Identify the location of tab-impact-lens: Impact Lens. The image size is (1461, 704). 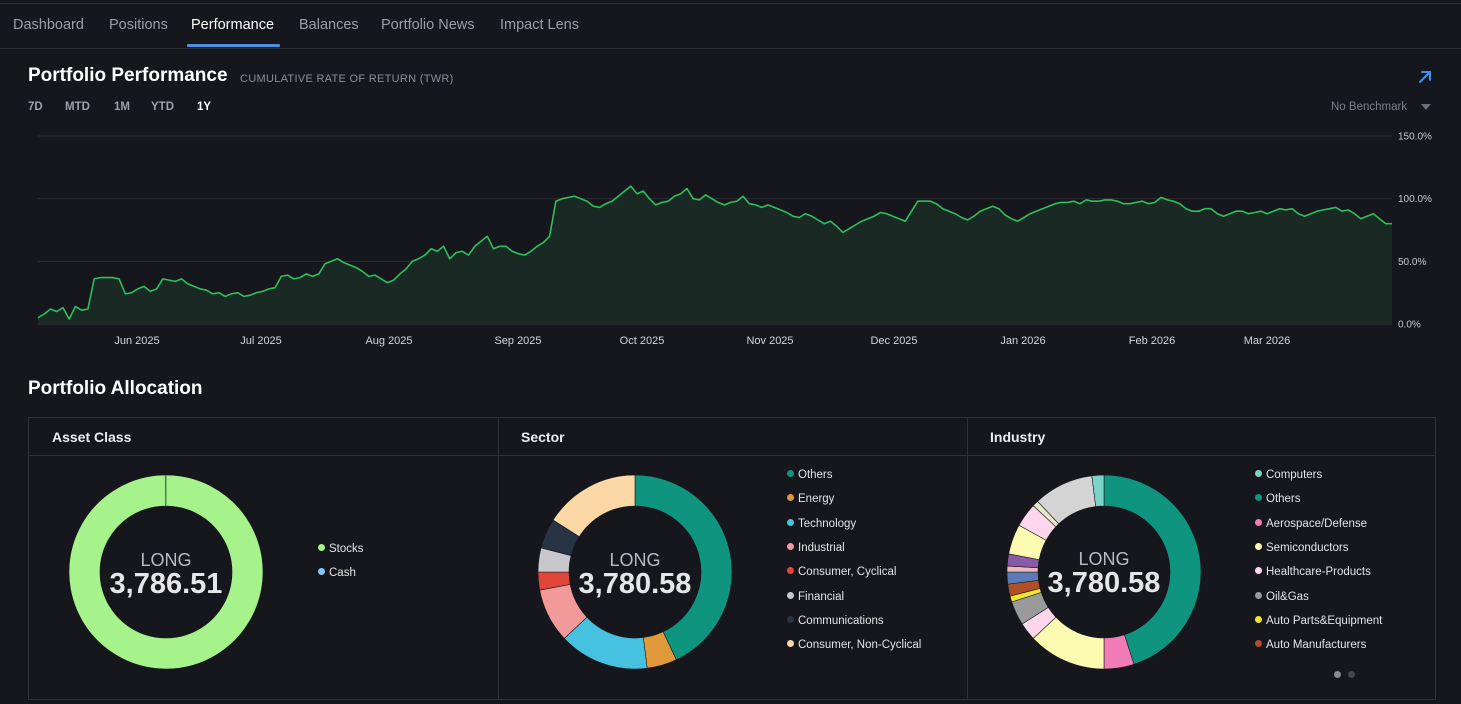
(539, 25).